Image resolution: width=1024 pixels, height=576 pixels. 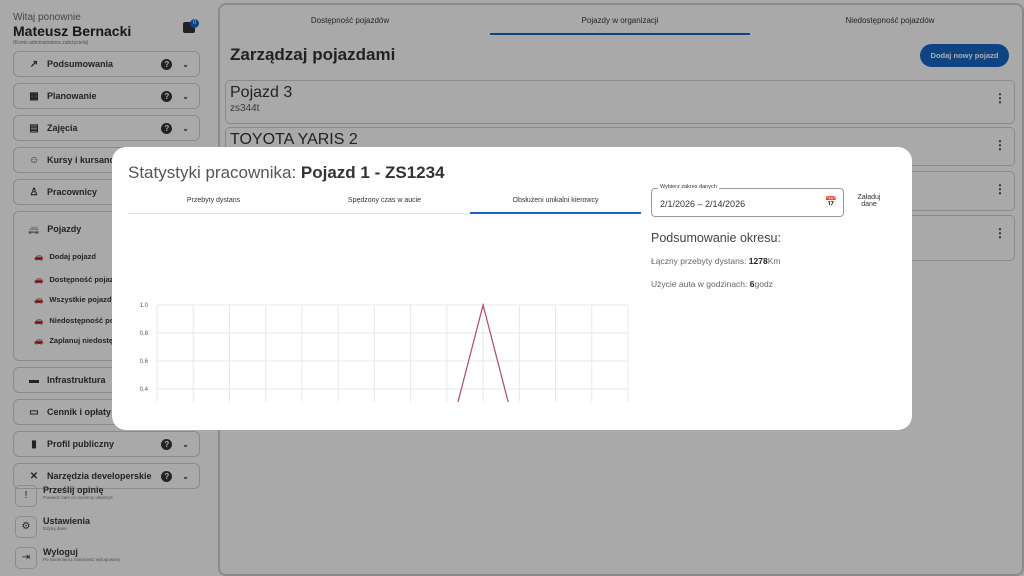 I want to click on vehicle-plate: zs344t, so click(x=245, y=108).